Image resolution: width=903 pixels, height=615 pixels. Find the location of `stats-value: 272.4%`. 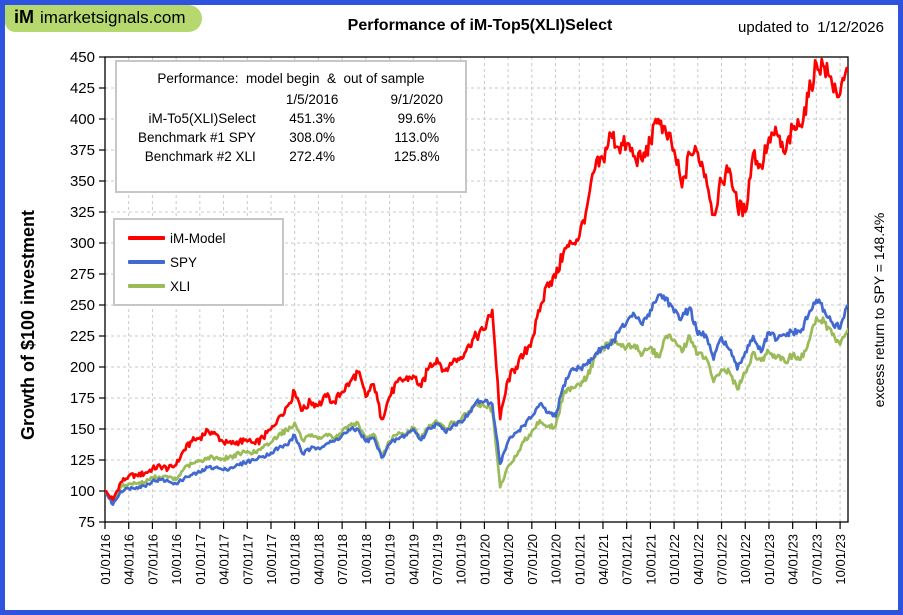

stats-value: 272.4% is located at coordinates (312, 156).